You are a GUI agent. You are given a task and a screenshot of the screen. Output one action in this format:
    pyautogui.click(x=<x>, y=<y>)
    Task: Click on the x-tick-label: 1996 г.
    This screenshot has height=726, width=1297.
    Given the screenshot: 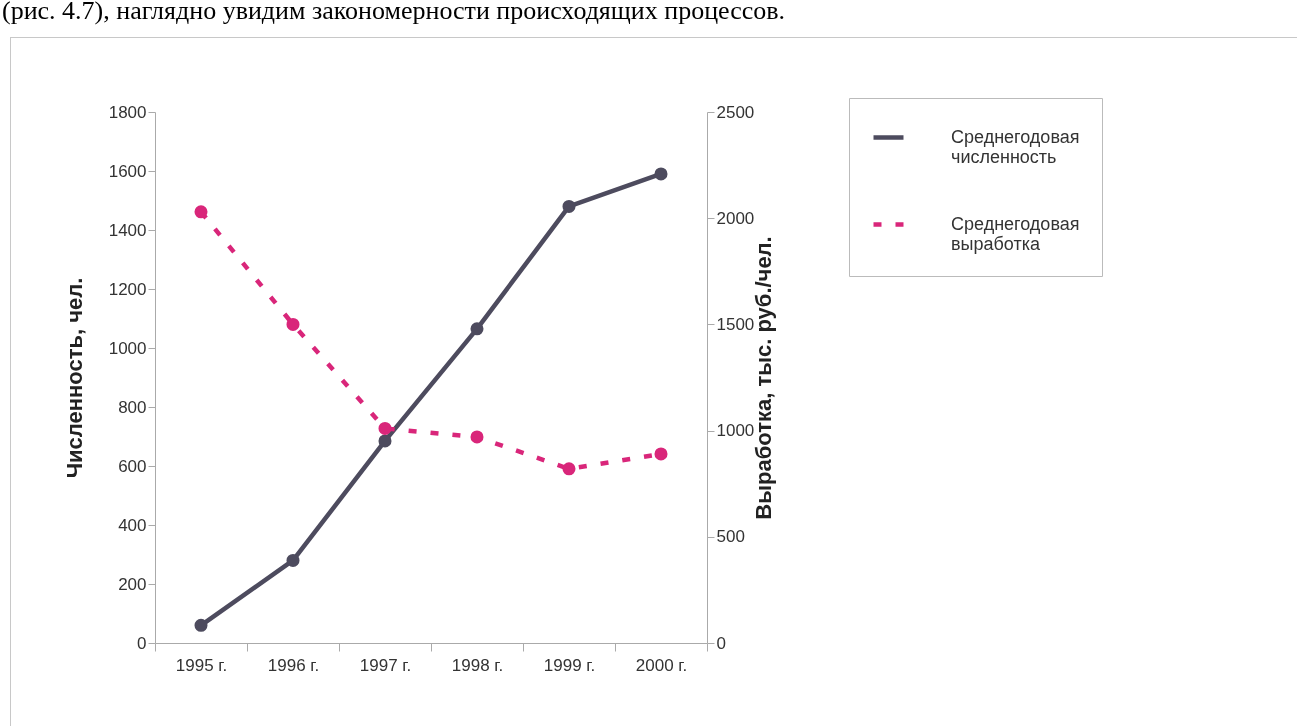 What is the action you would take?
    pyautogui.click(x=293, y=665)
    